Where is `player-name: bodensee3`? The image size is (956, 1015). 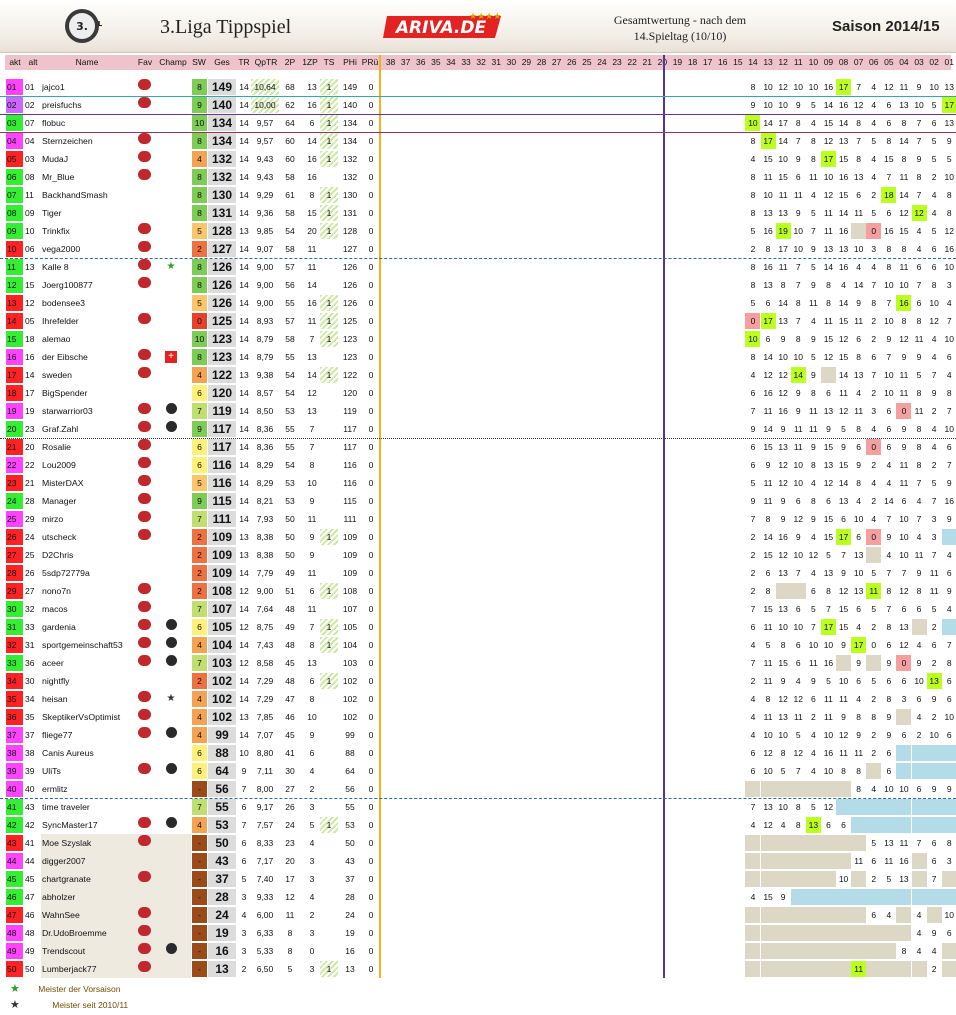 player-name: bodensee3 is located at coordinates (63, 303).